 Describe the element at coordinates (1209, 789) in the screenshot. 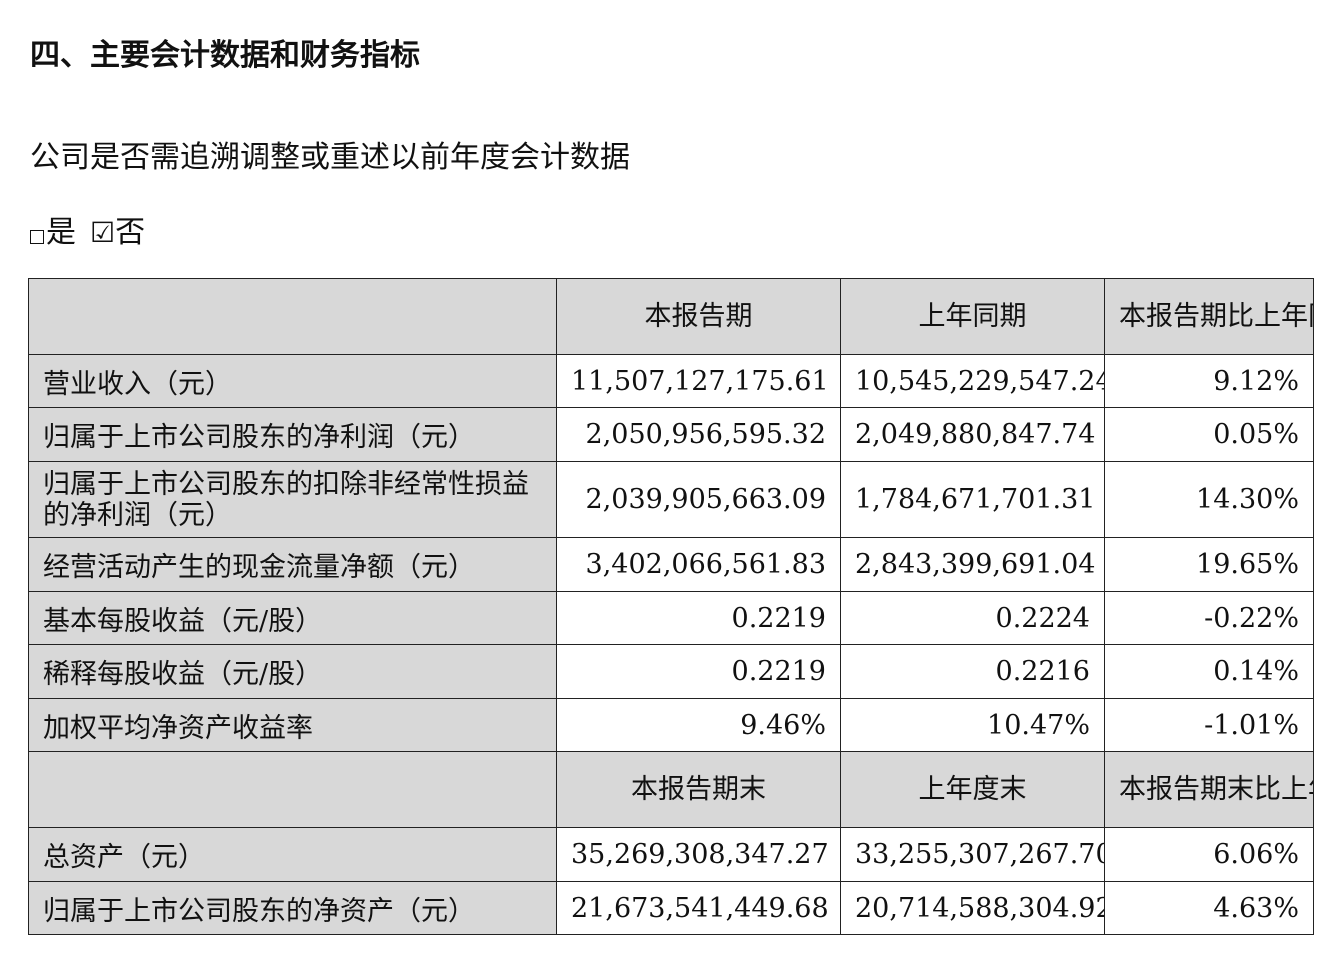

I see `header-change-period-end: 本报告期末比上年度末增减` at that location.